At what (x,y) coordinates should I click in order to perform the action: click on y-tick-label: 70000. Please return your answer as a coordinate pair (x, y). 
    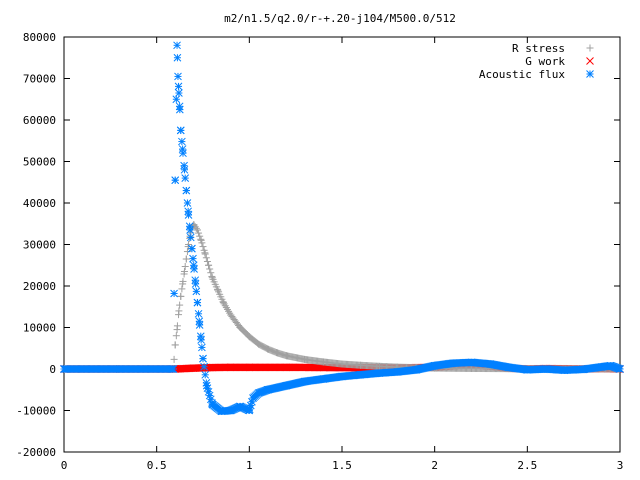
    Looking at the image, I should click on (39, 79).